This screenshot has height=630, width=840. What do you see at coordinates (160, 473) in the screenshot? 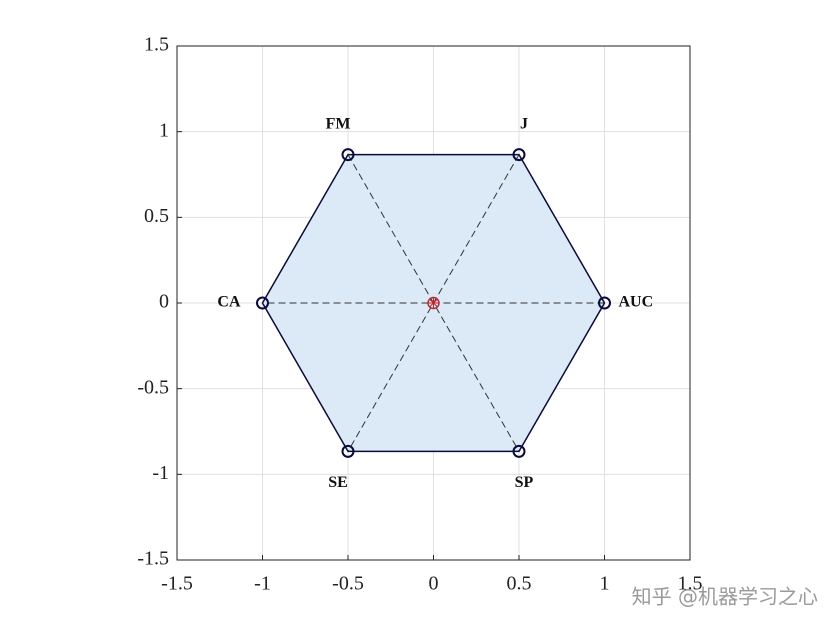
I see `y-tick-label: -1` at bounding box center [160, 473].